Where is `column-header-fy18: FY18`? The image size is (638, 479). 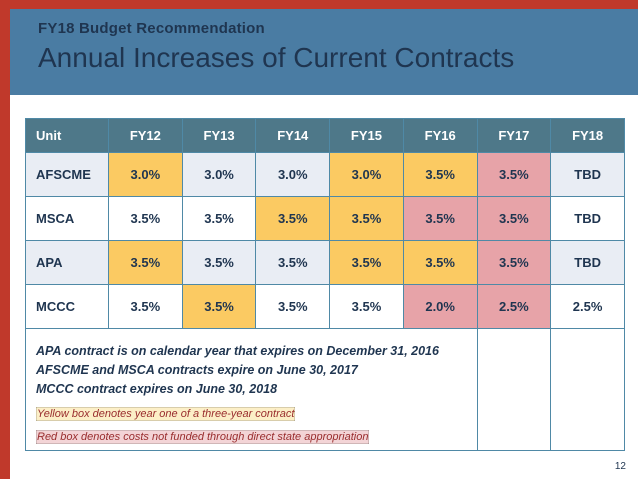
column-header-fy18: FY18 is located at coordinates (587, 135).